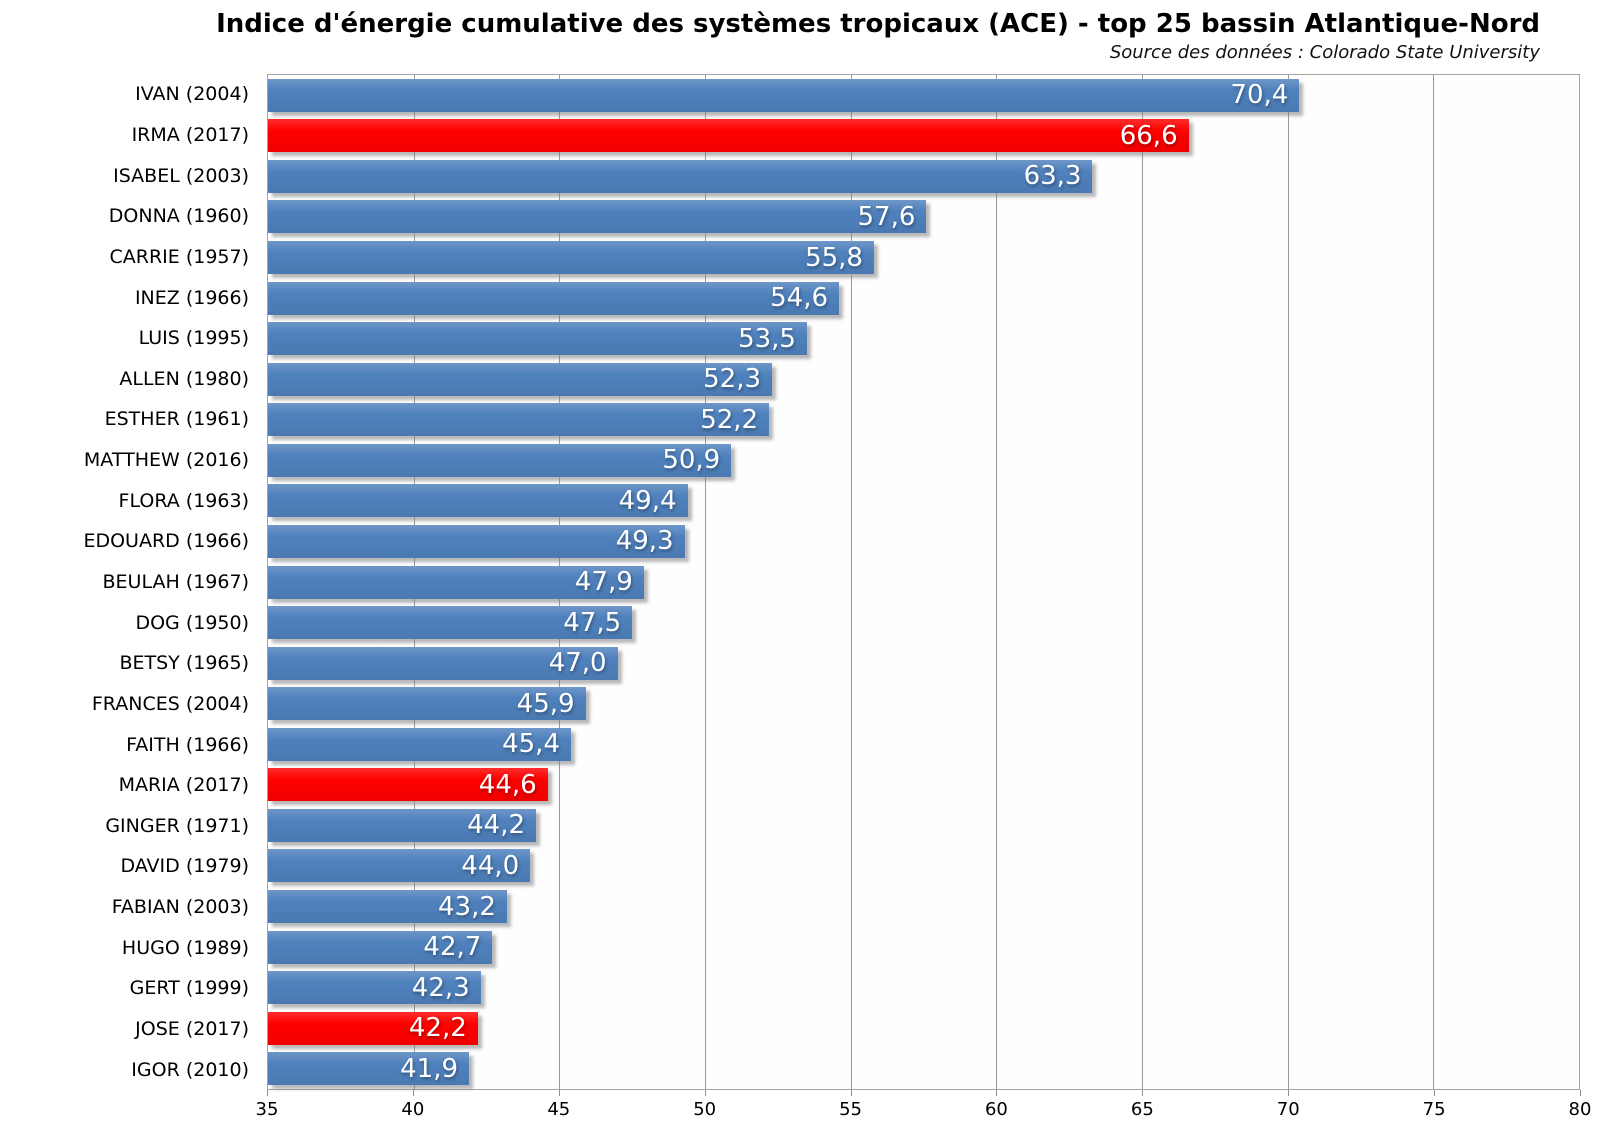  Describe the element at coordinates (1434, 1109) in the screenshot. I see `x-tick-label: 75` at that location.